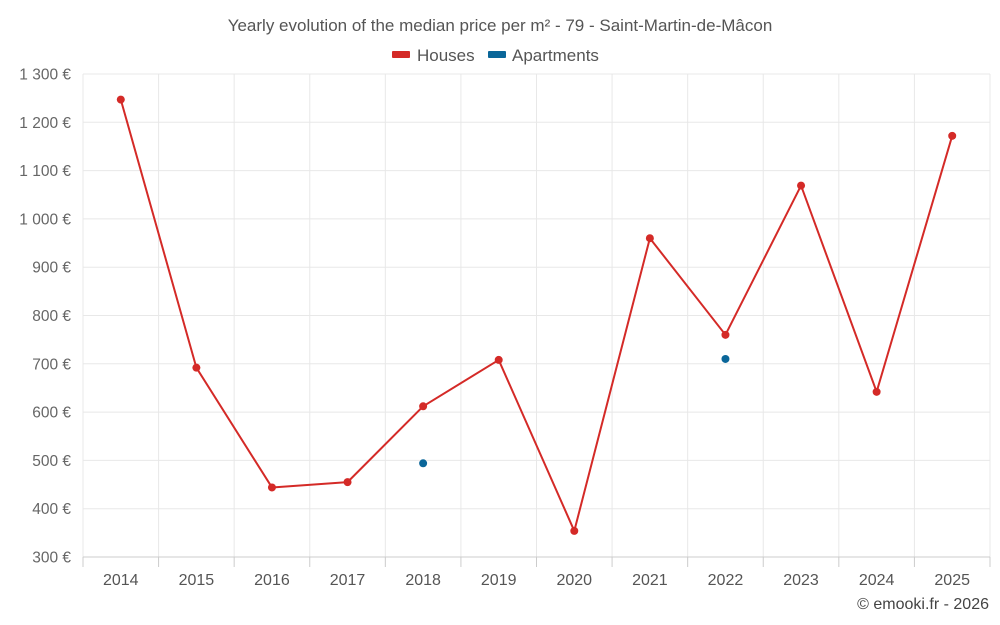 The width and height of the screenshot is (1000, 625). Describe the element at coordinates (952, 580) in the screenshot. I see `x-tick-label: 2025` at that location.